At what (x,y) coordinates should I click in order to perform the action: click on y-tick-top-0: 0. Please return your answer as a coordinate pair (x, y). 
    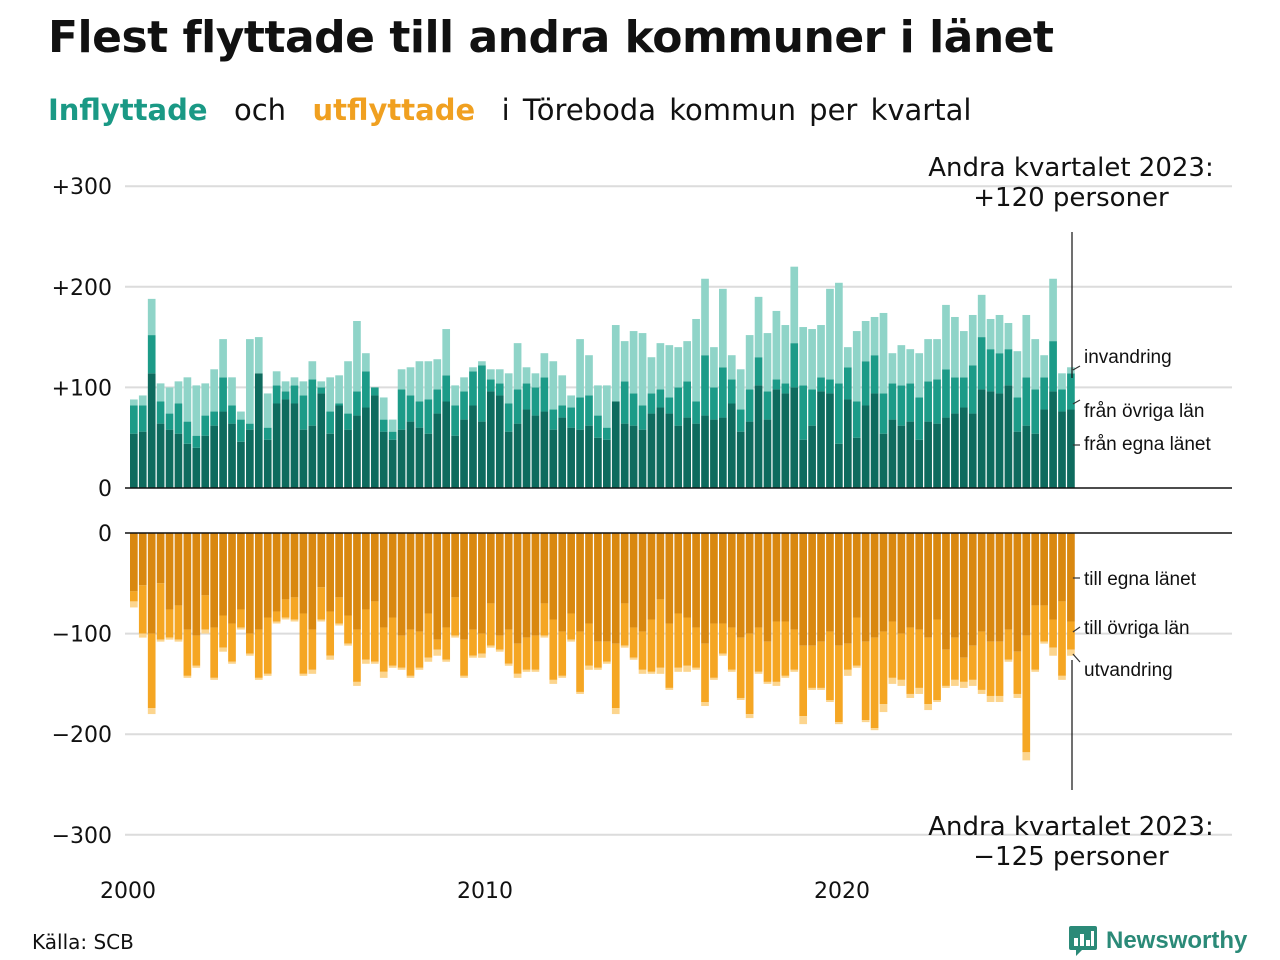
    Looking at the image, I should click on (105, 489).